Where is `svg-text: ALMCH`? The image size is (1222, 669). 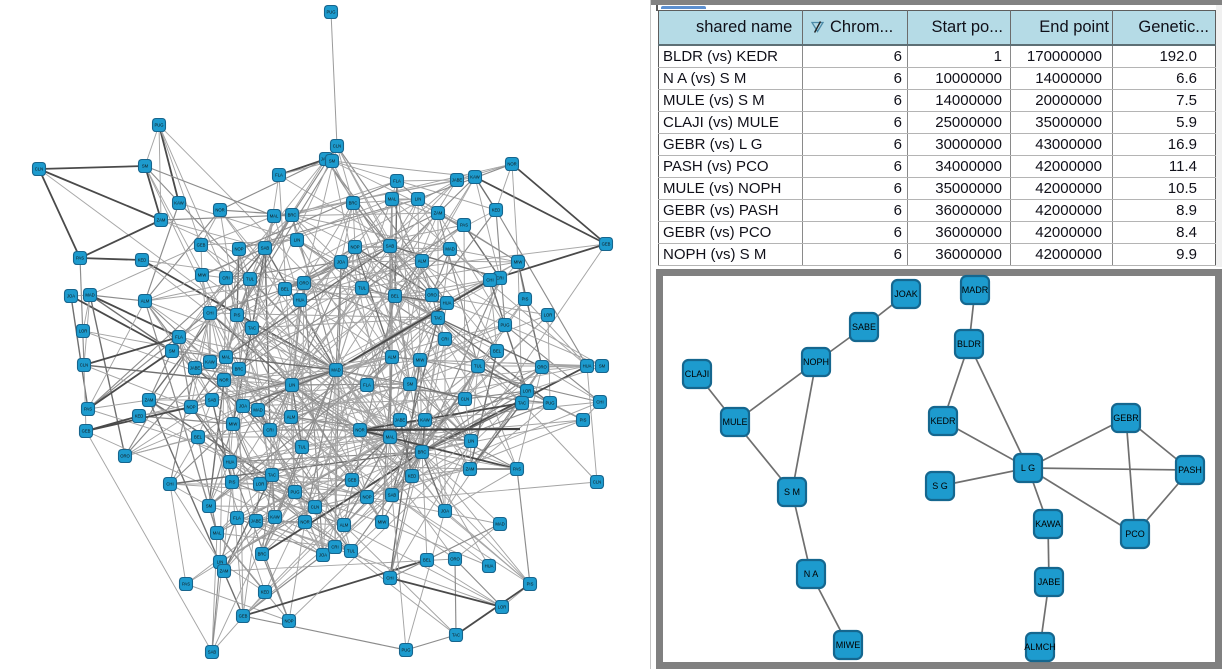
svg-text: ALMCH is located at coordinates (1040, 647).